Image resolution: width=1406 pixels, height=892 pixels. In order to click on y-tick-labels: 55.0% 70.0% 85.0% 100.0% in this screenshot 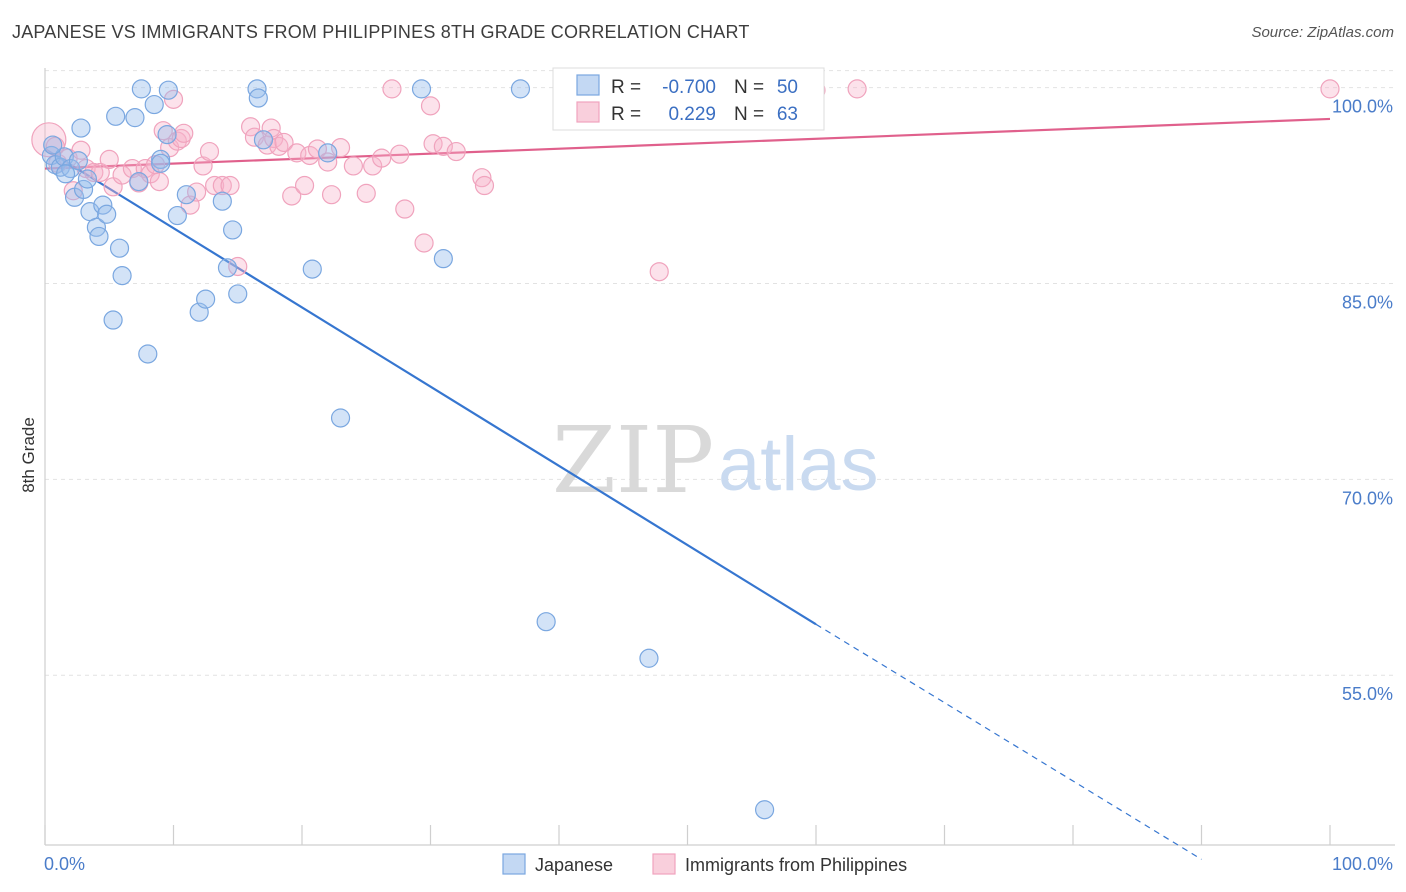, I will do `click(1362, 401)`.